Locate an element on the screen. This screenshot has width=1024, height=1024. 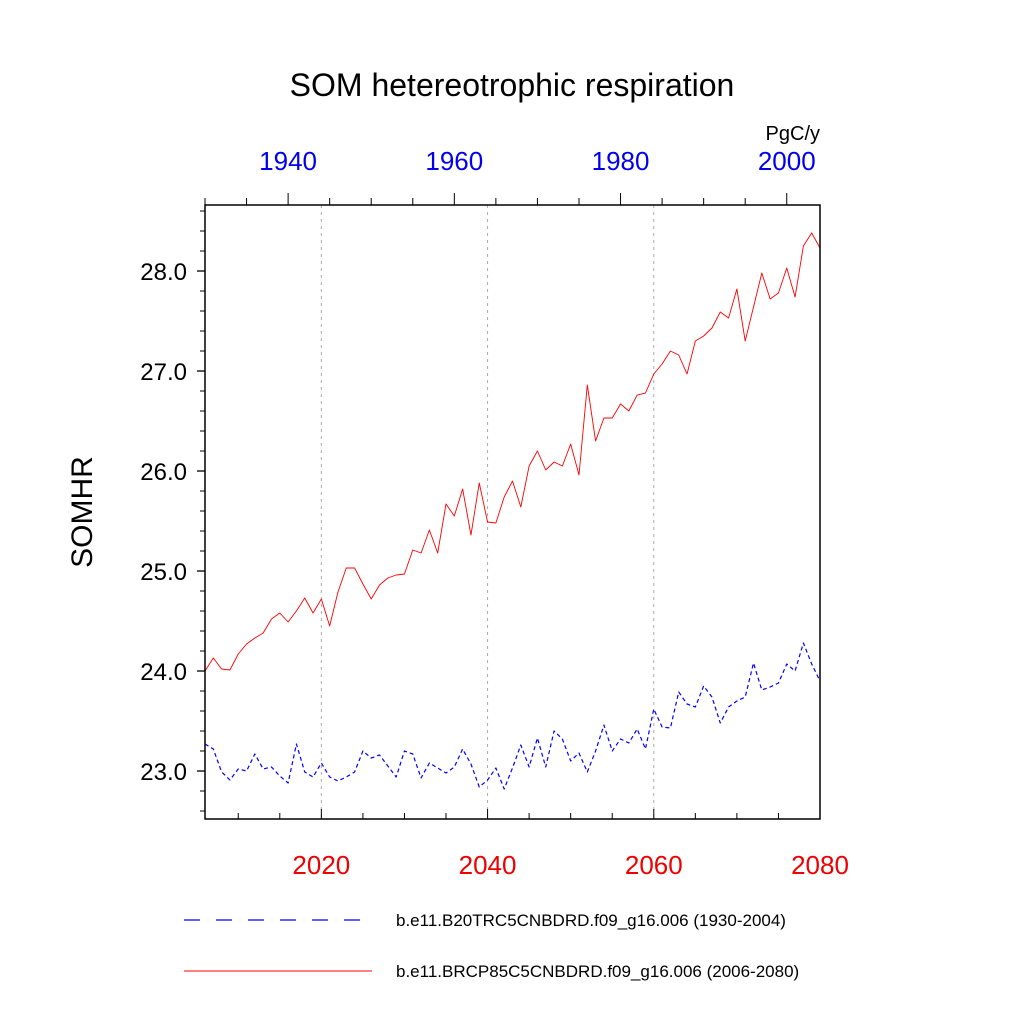
y-tick-label-23.0: 23.0 is located at coordinates (163, 772).